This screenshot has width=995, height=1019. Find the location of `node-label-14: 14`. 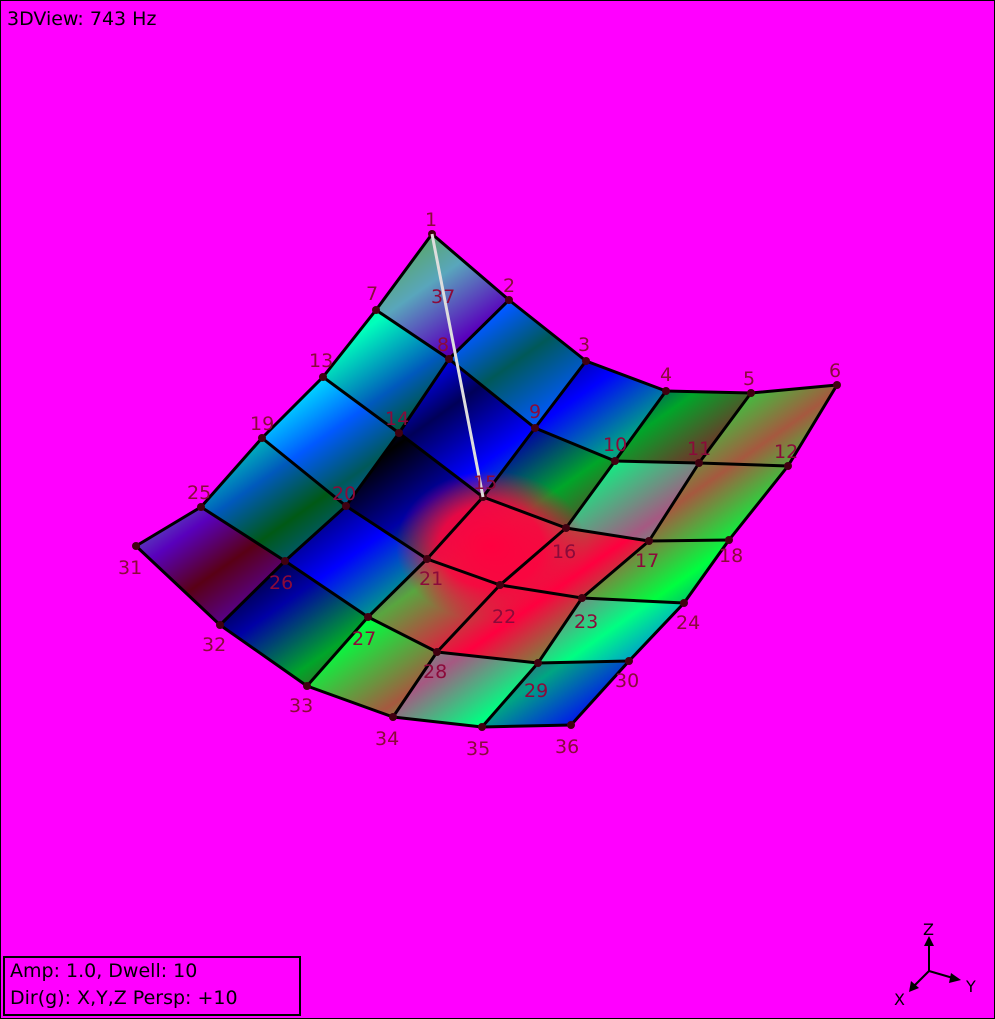

node-label-14: 14 is located at coordinates (397, 419).